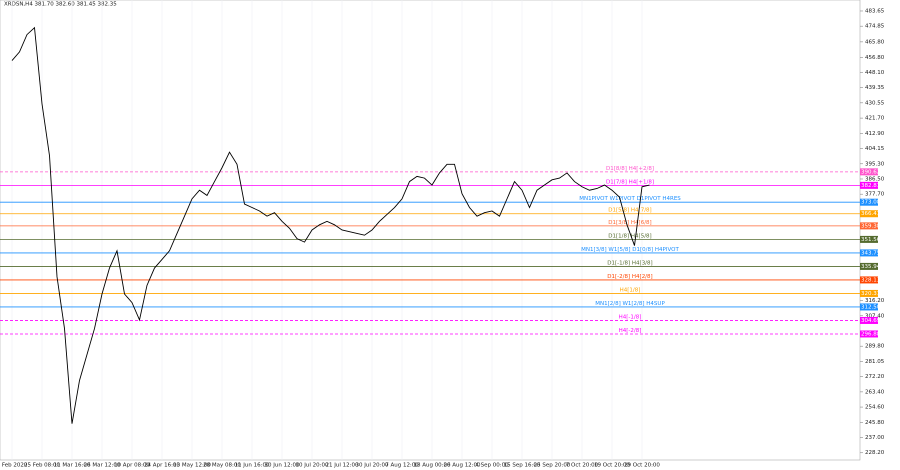 This screenshot has width=900, height=470. Describe the element at coordinates (875, 316) in the screenshot. I see `y-tick-label: 307.40` at that location.